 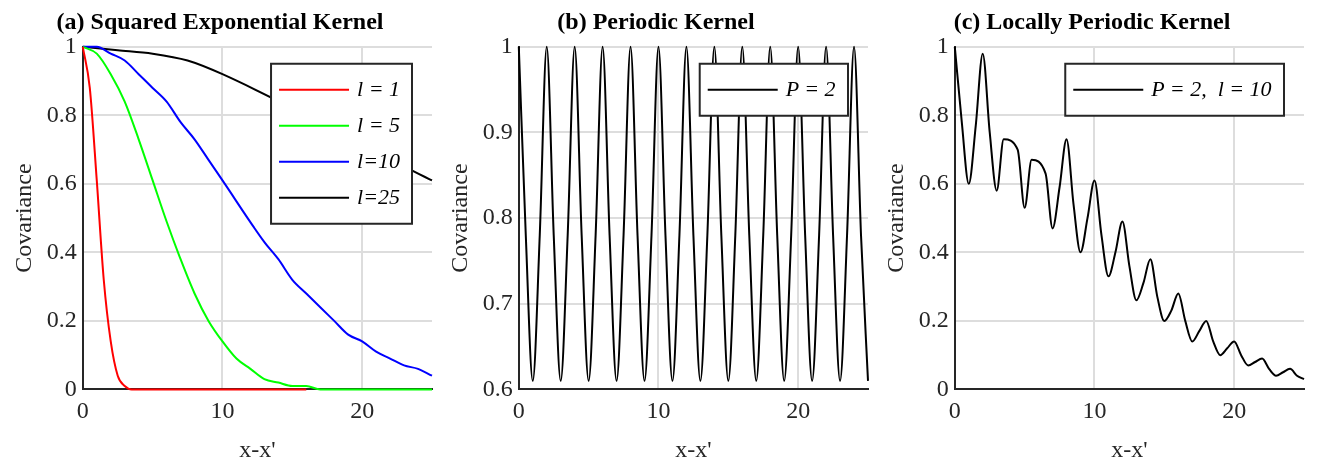 What do you see at coordinates (379, 124) in the screenshot?
I see `legend-label: l = 5` at bounding box center [379, 124].